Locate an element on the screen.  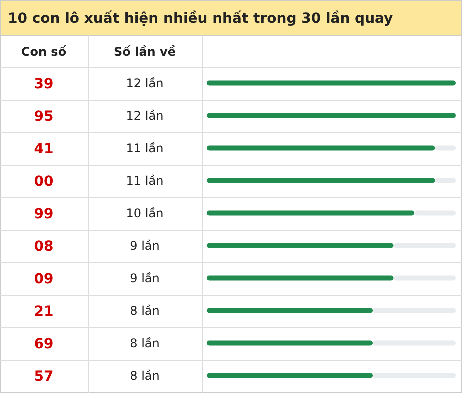
y-tick-label: 57 is located at coordinates (44, 376).